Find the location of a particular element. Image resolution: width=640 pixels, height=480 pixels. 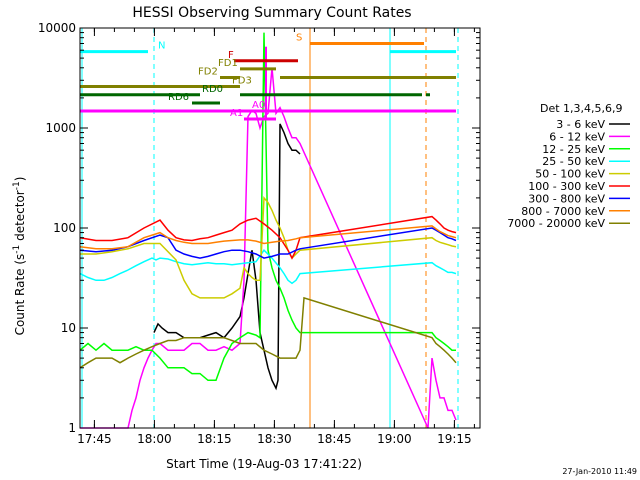

flag-label-8: A0 is located at coordinates (258, 105).